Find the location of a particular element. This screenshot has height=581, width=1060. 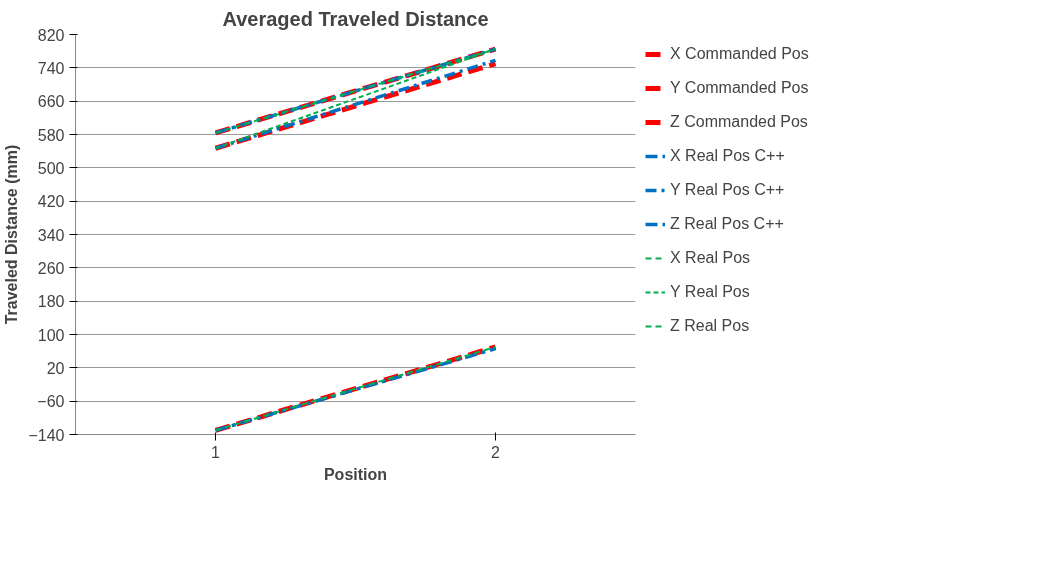

legend-label: Z Commanded Pos is located at coordinates (739, 122).